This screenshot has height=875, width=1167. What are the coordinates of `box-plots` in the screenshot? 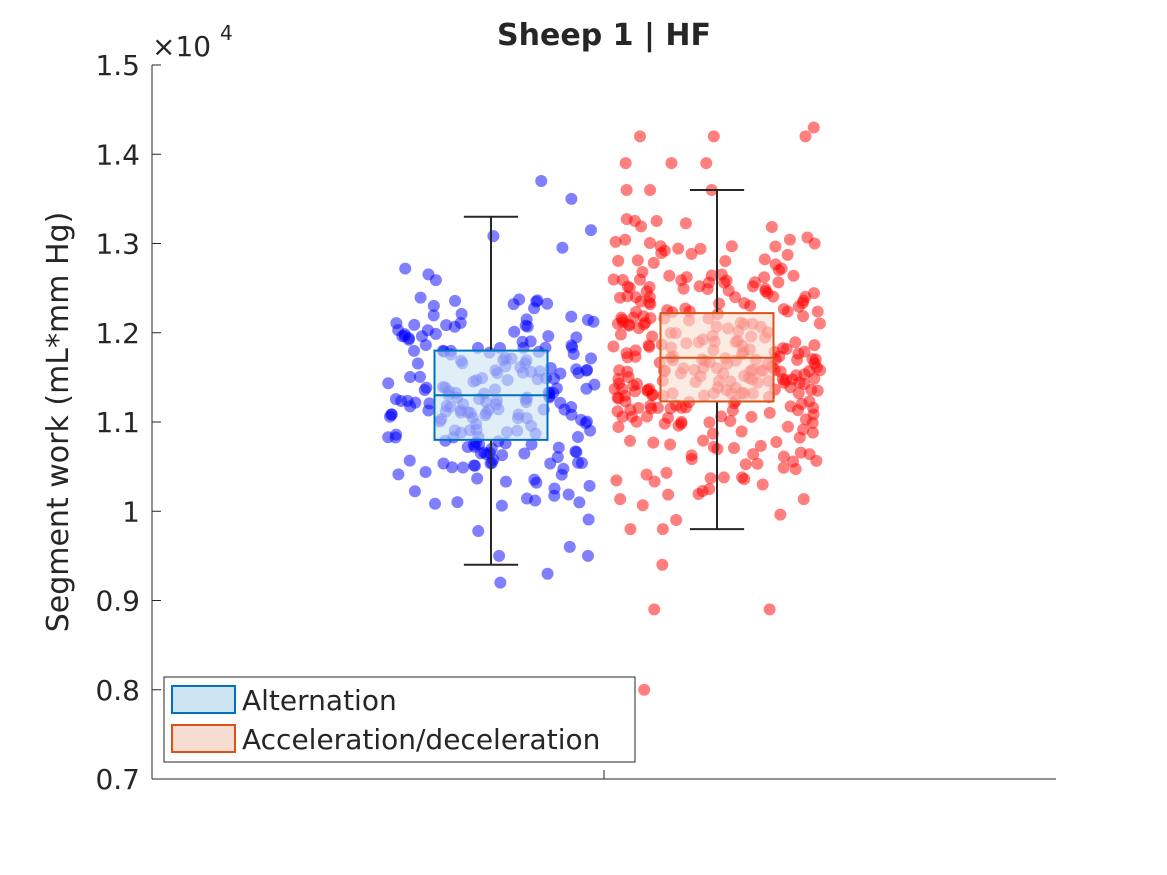 It's located at (604, 377).